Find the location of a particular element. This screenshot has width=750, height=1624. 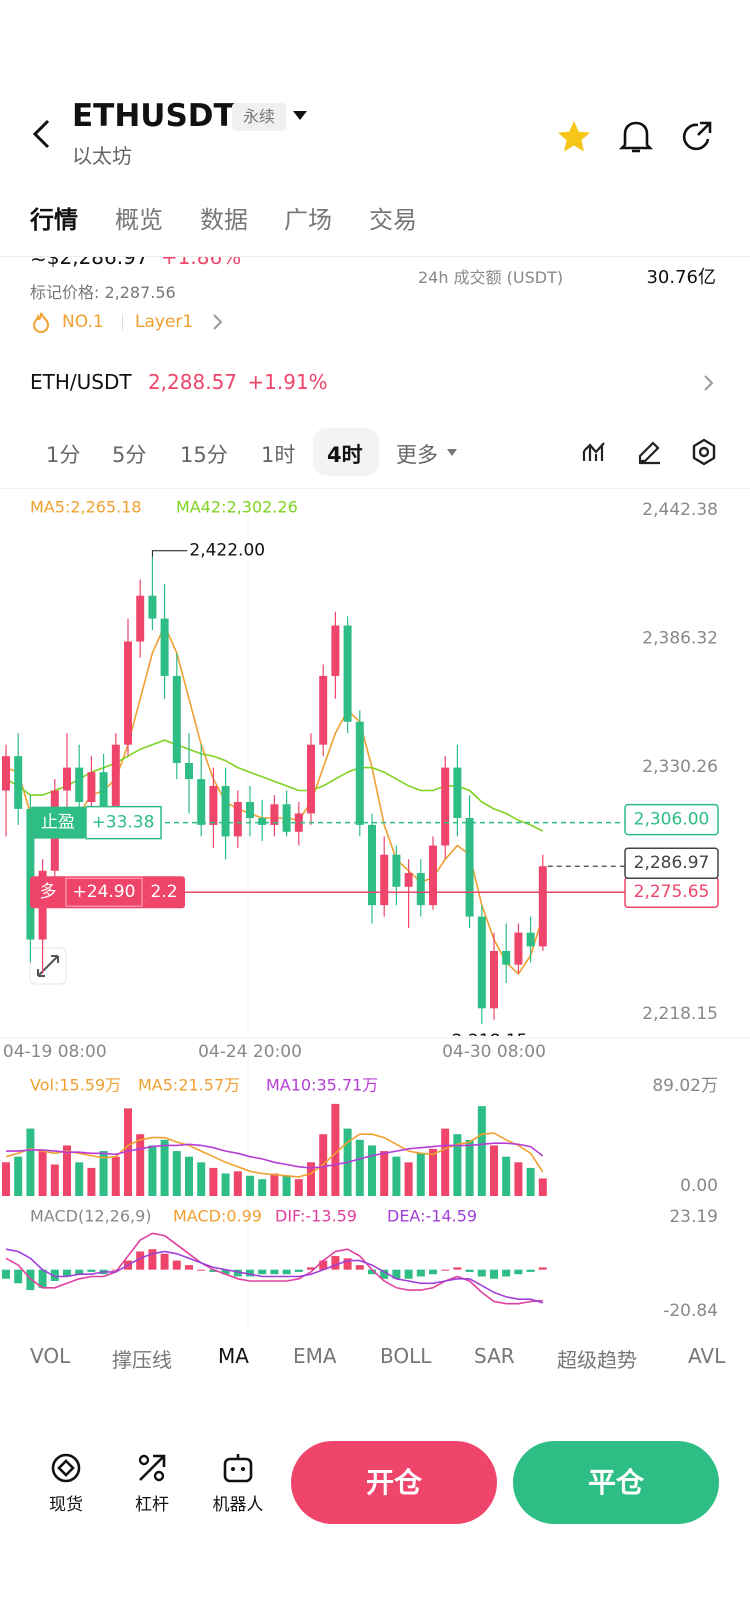

tab: 数据 is located at coordinates (224, 220).